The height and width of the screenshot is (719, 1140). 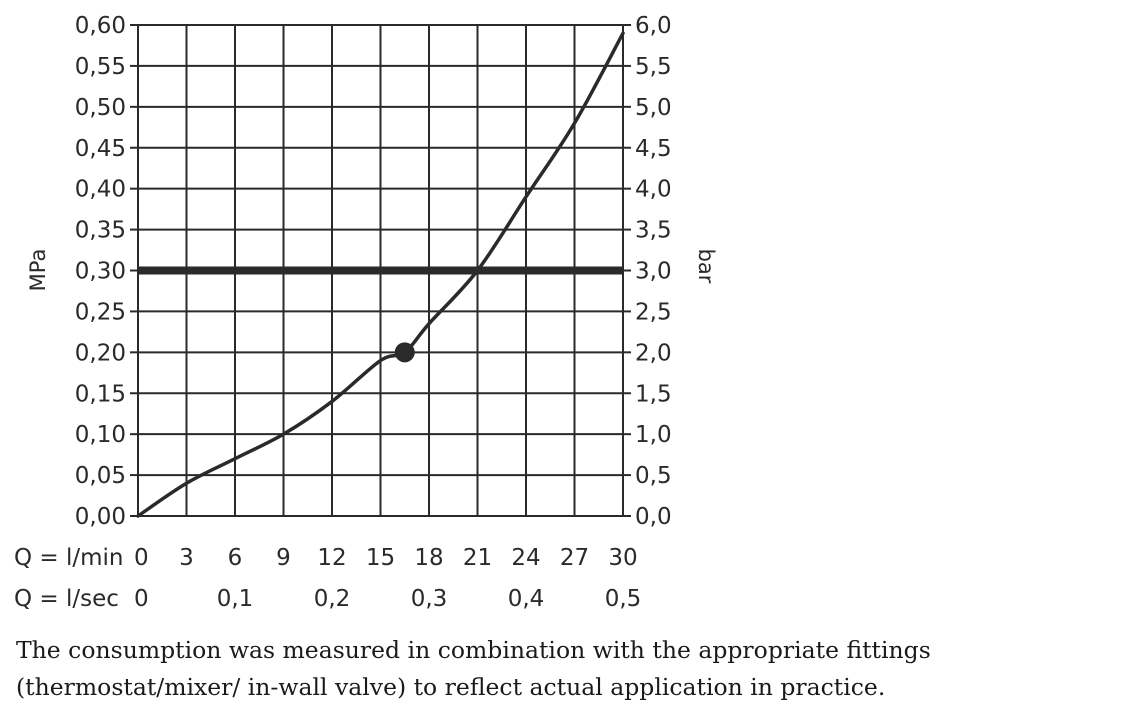 I want to click on y-left-tick-label: 0,10, so click(x=100, y=435).